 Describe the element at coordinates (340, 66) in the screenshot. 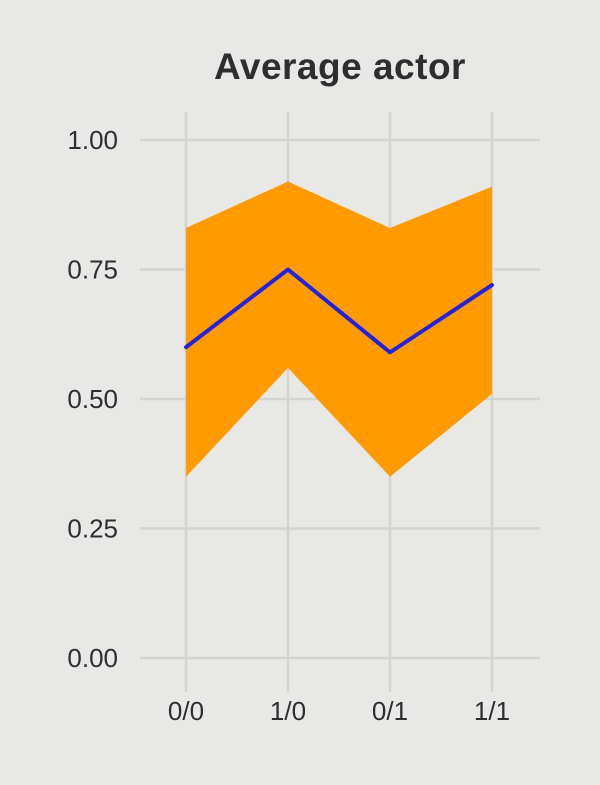

I see `chart-title: Average actor` at that location.